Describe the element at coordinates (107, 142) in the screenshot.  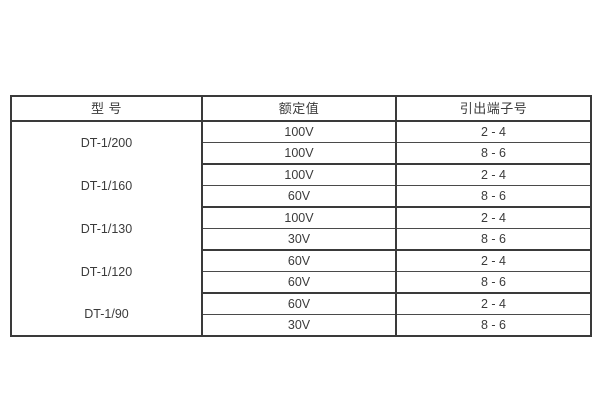
I see `cell-model: DT-1/200` at that location.